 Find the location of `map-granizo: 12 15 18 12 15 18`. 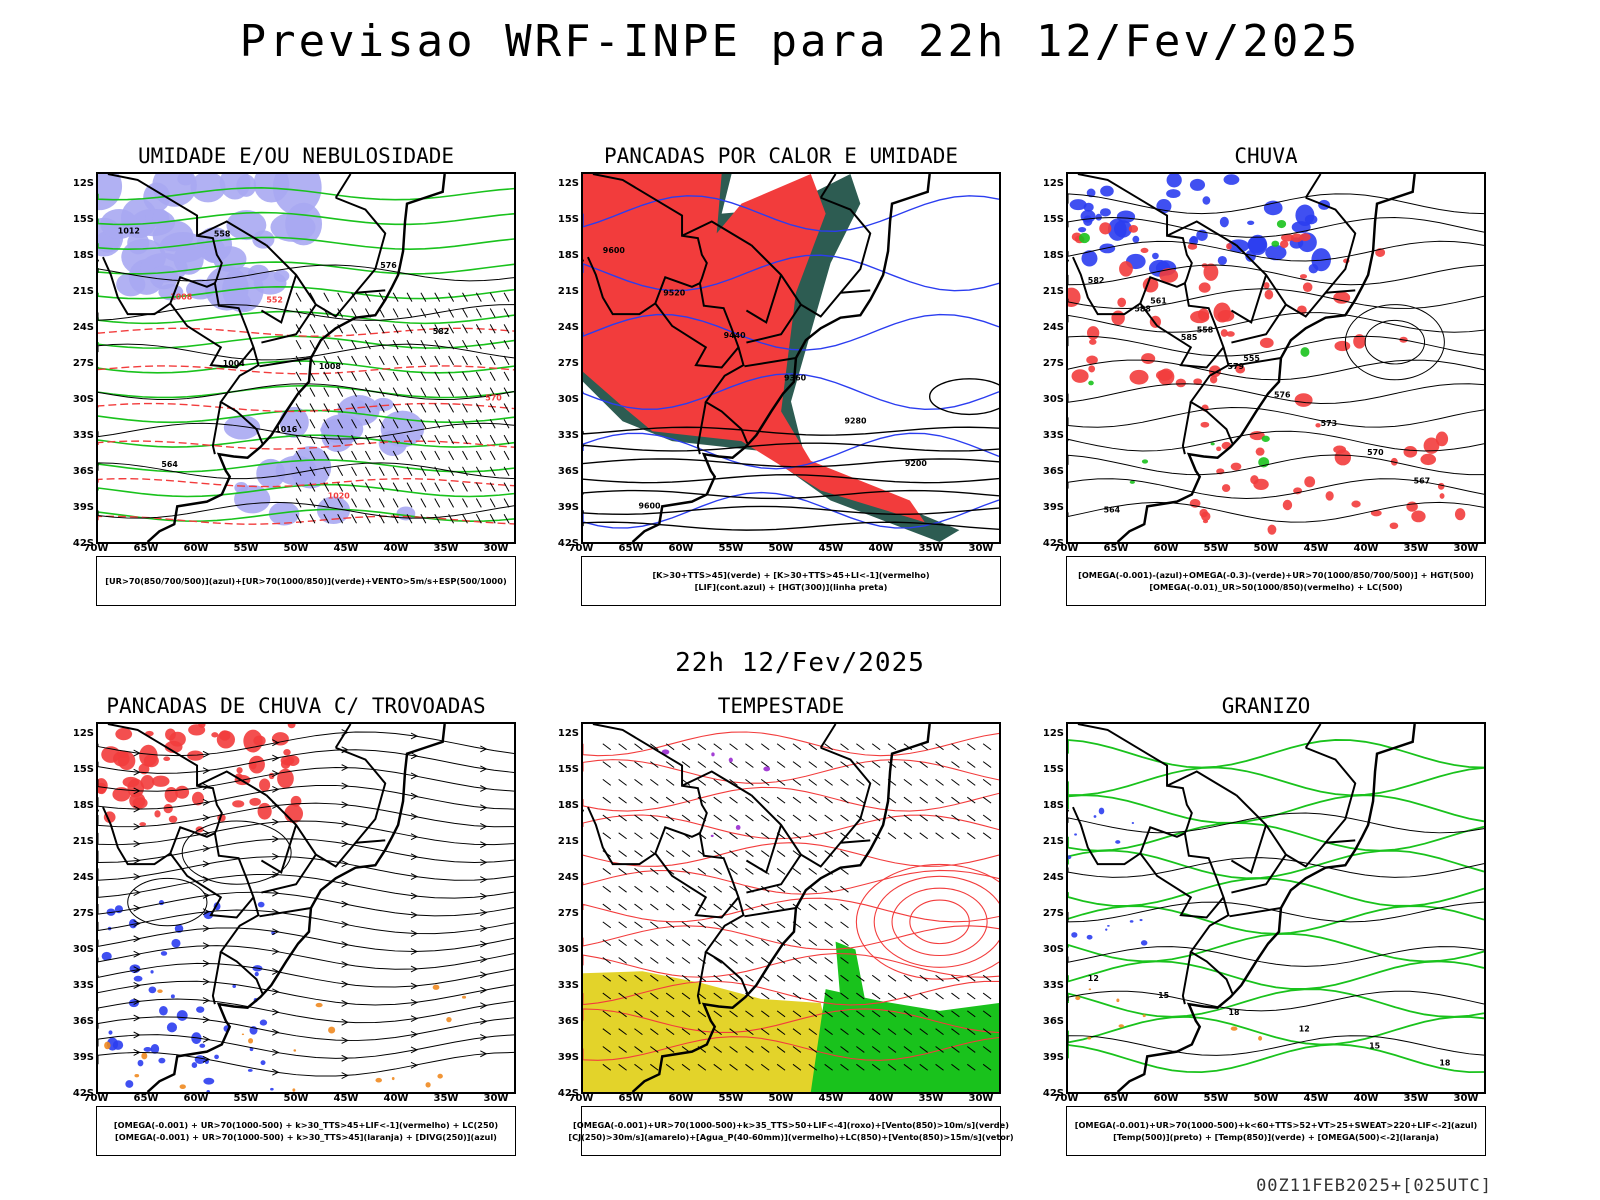

map-granizo: 12 15 18 12 15 18 is located at coordinates (1276, 908).